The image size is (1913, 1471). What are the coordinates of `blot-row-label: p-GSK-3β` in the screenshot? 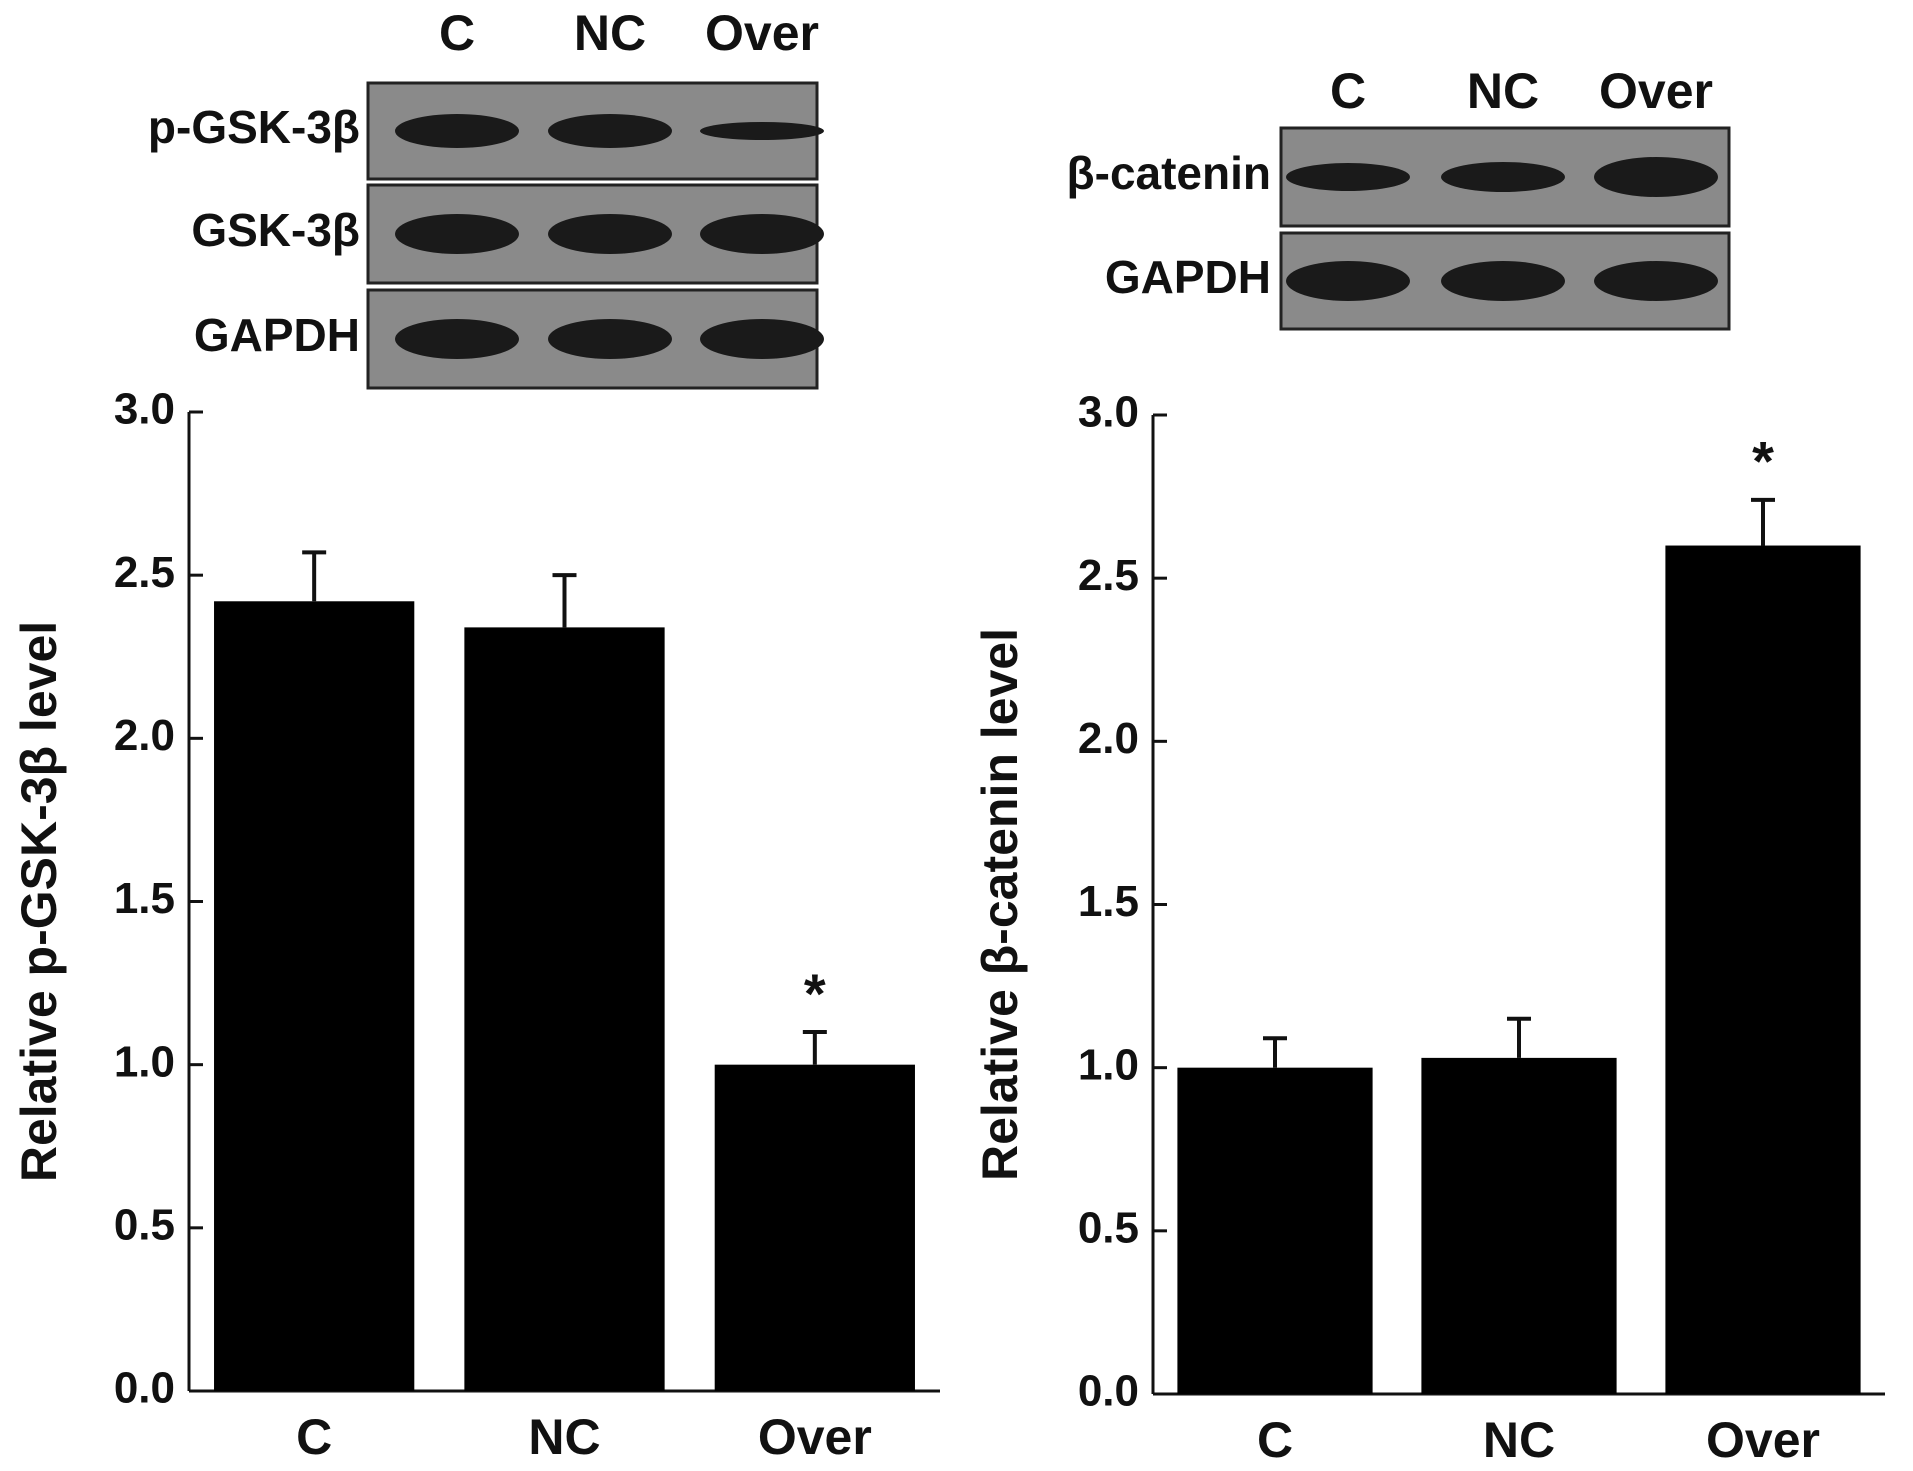 It's located at (254, 127).